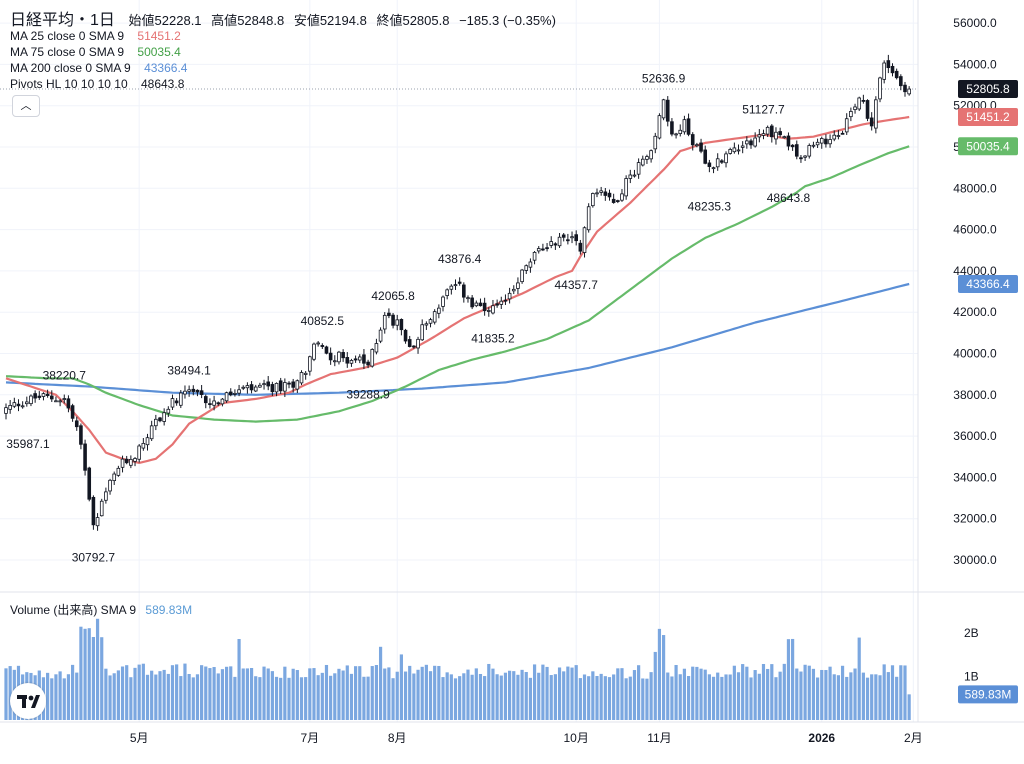 The width and height of the screenshot is (1024, 764). What do you see at coordinates (98, 68) in the screenshot?
I see `legend-ma200: MA 200 close 0 SMA 9 43366.4` at bounding box center [98, 68].